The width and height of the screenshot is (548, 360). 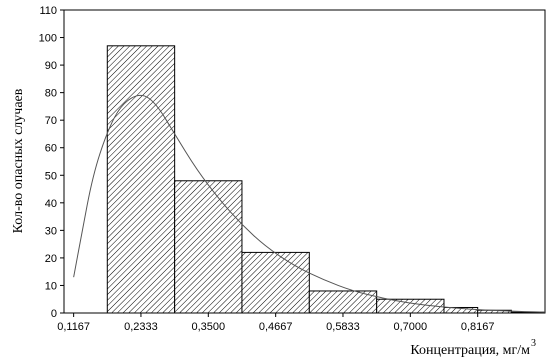 I want to click on y-axis-title: Кол-во опасных случаев, so click(x=18, y=160).